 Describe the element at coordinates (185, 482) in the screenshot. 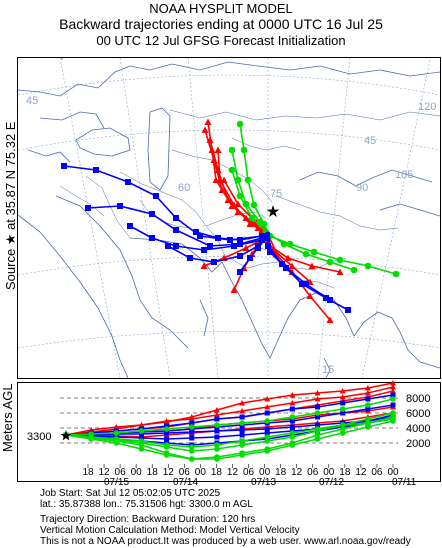

I see `date-label-0714: 07/14` at that location.